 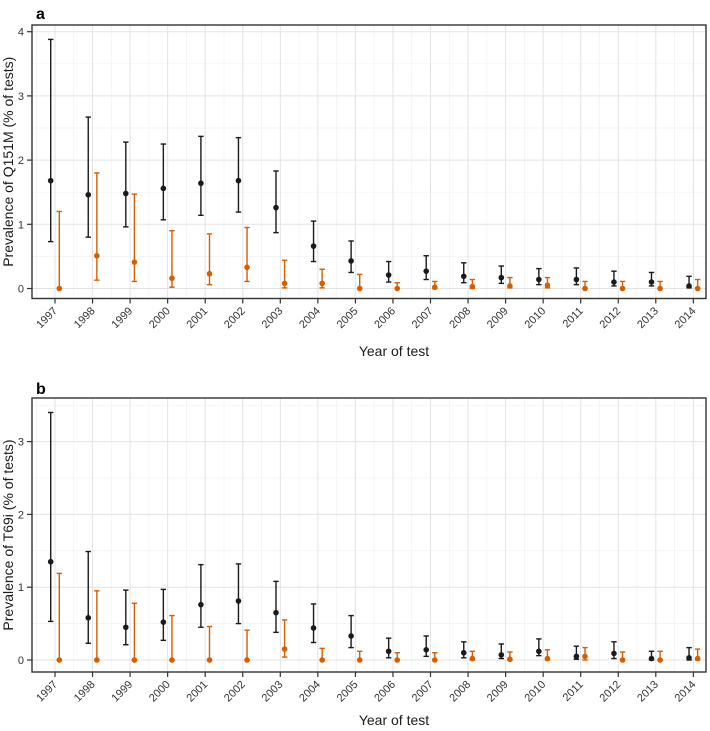 I want to click on x-tick-label: 2002, so click(x=235, y=318).